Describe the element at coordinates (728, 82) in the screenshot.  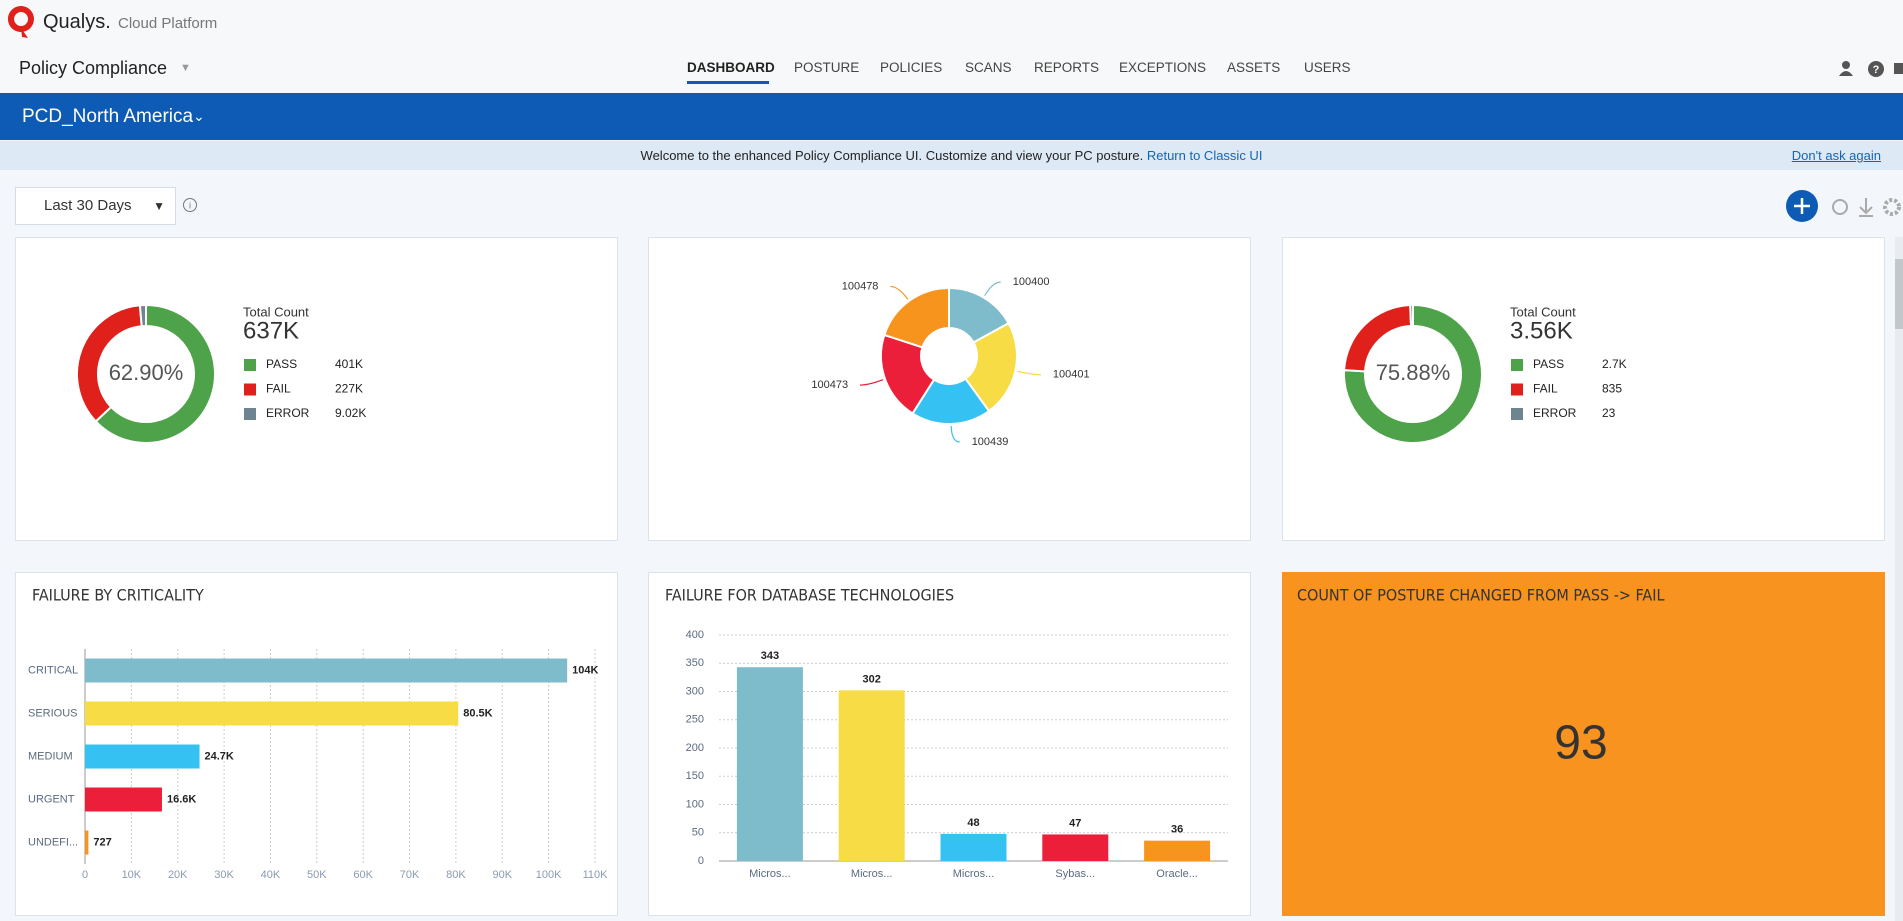
I see `nav-underline` at that location.